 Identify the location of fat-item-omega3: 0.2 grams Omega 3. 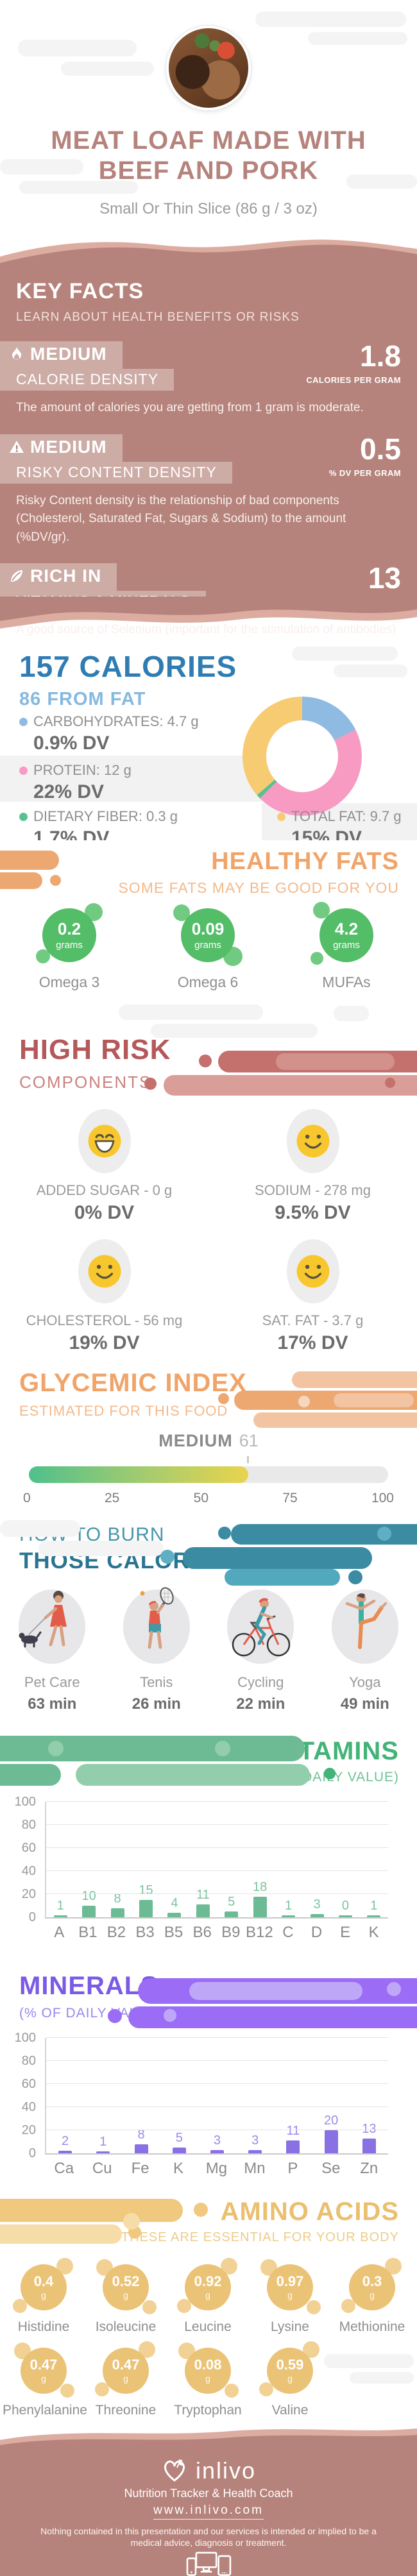
(69, 947).